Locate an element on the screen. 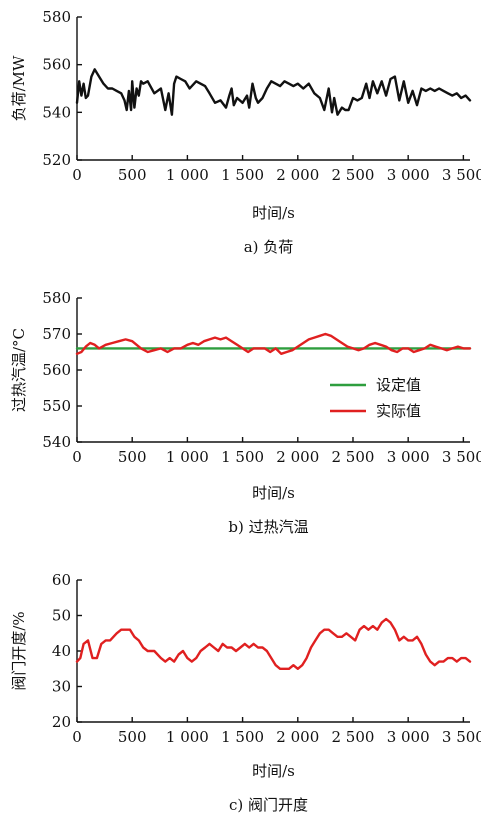  y-tick-label: 550 is located at coordinates (56, 406).